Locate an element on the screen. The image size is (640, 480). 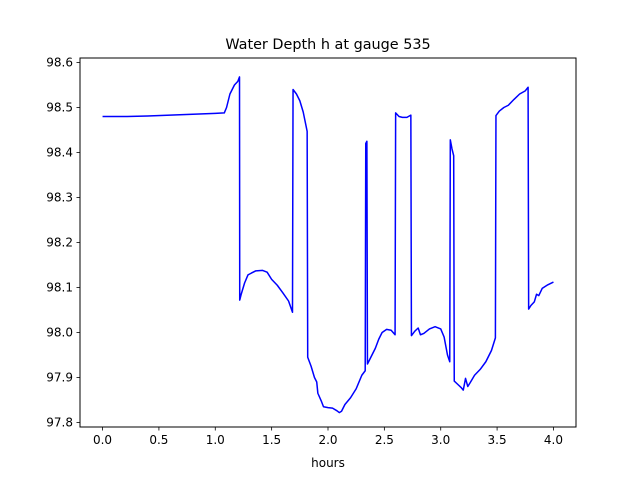
x-axis: 0.0 0.5 1.0 1.5 2.0 2.5 3.0 3.5 4.0 is located at coordinates (328, 437).